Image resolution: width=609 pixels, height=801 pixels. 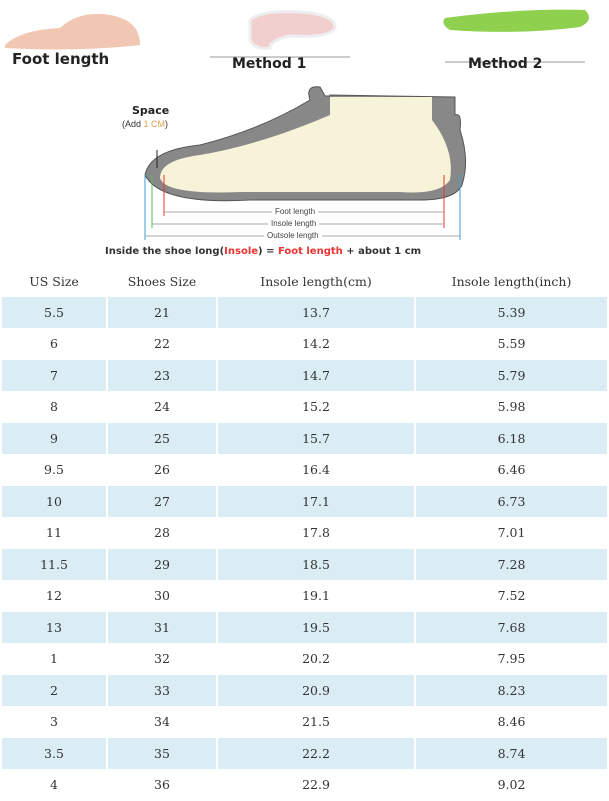 I want to click on table-cell: 6.46, so click(x=511, y=470).